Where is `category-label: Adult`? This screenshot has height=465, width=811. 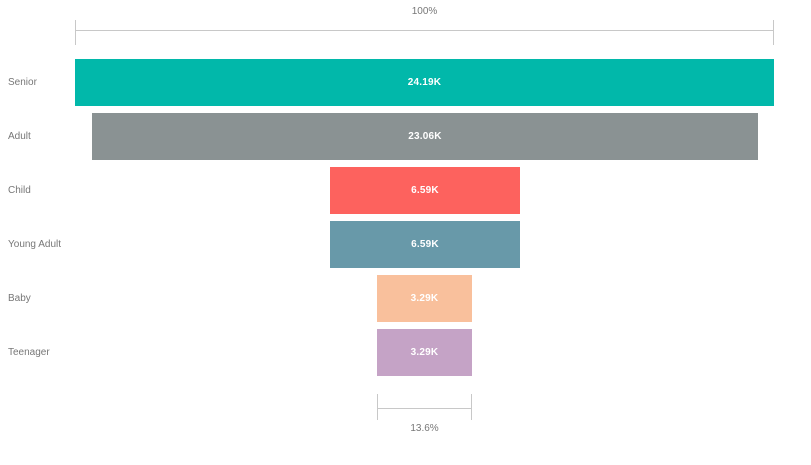 category-label: Adult is located at coordinates (19, 136).